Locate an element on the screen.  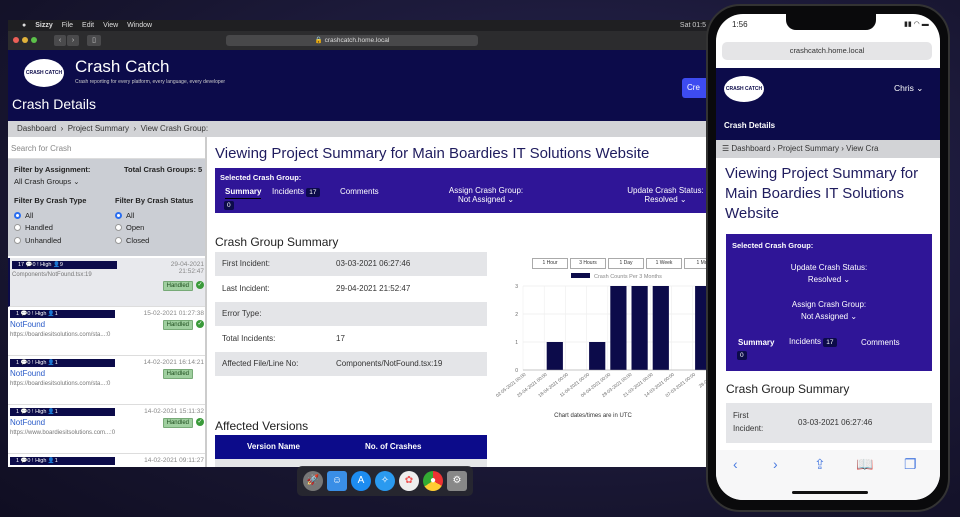
range-button: 1 Mo is located at coordinates (697, 263).